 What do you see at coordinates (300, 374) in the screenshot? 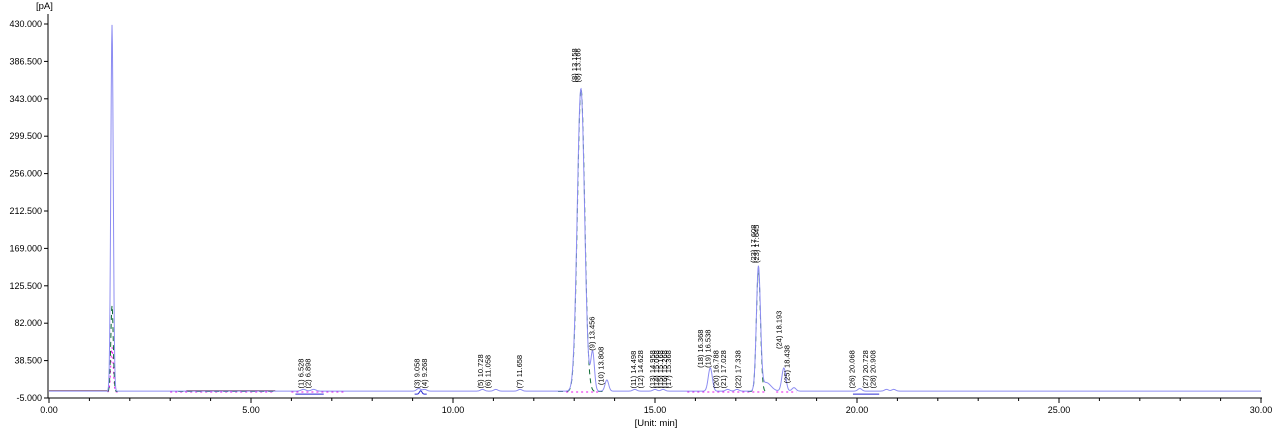
I see `peak-label: (1) 6.528` at bounding box center [300, 374].